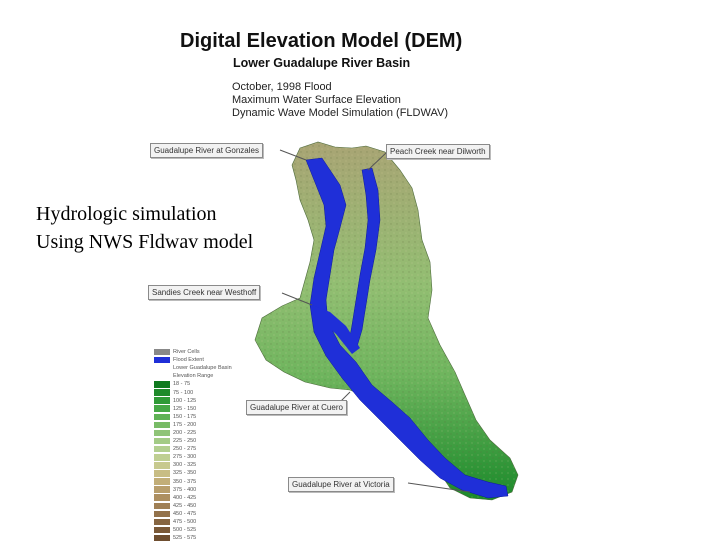  What do you see at coordinates (185, 465) in the screenshot?
I see `legend-label: 300 - 325` at bounding box center [185, 465].